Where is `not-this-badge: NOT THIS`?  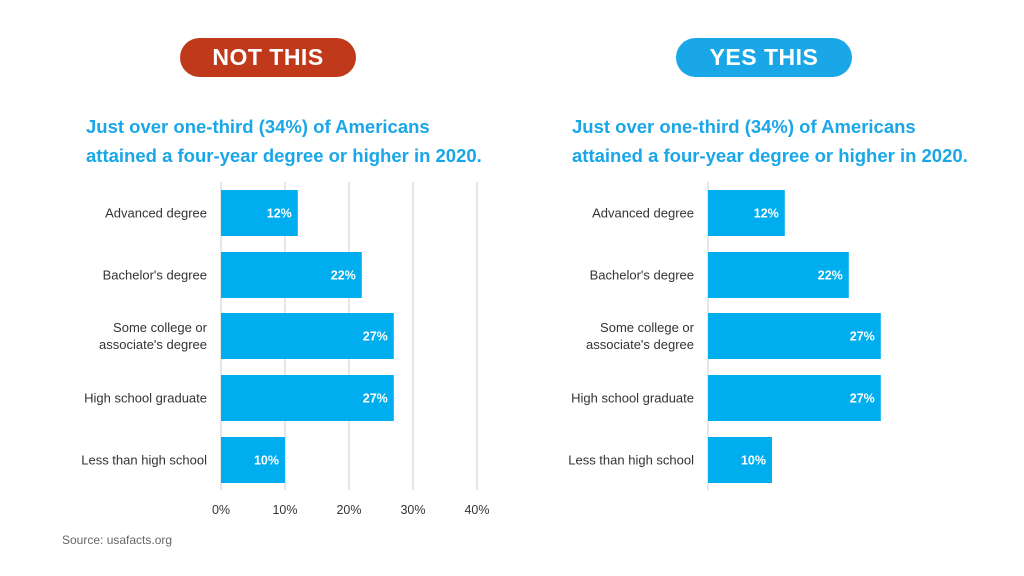
not-this-badge: NOT THIS is located at coordinates (268, 57).